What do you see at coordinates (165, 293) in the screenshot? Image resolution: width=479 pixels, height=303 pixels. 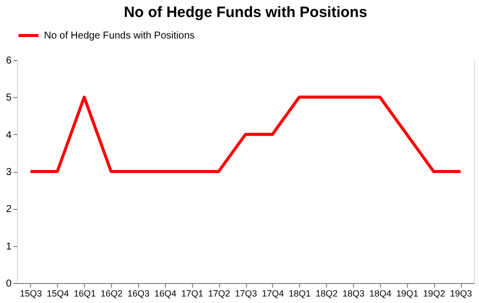 I see `x-tick-label: 16Q4` at bounding box center [165, 293].